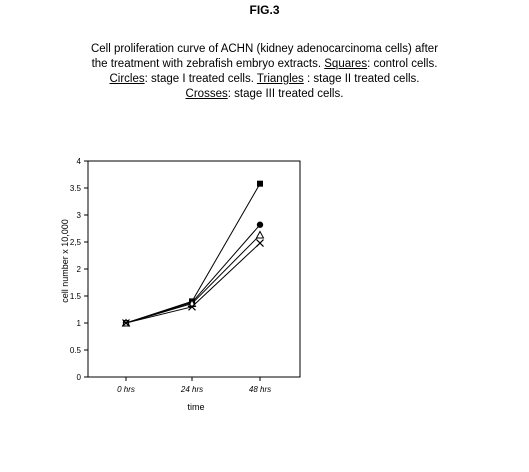  I want to click on caption-circles: Circles, so click(127, 79).